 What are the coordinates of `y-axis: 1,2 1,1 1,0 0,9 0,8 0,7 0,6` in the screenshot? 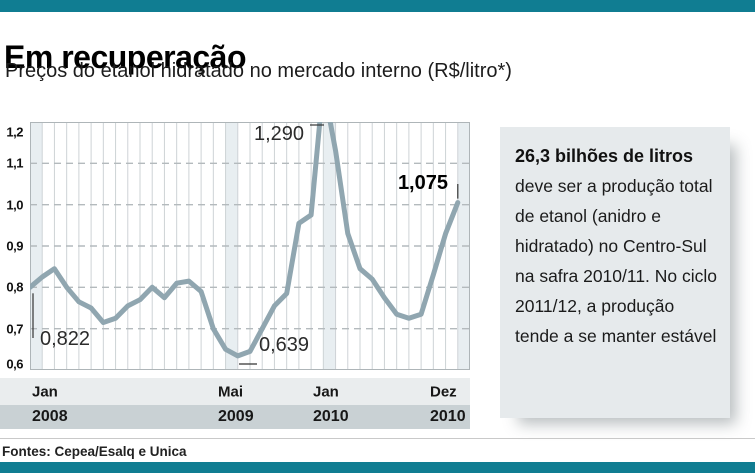 It's located at (13, 247).